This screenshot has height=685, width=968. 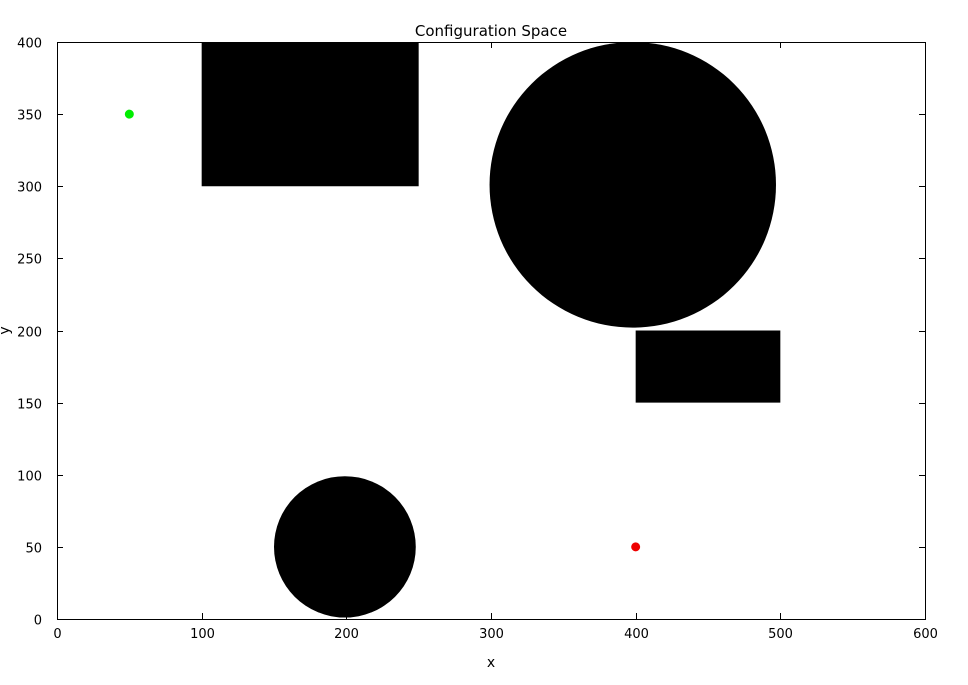 I want to click on x-tick-label: 600, so click(x=925, y=634).